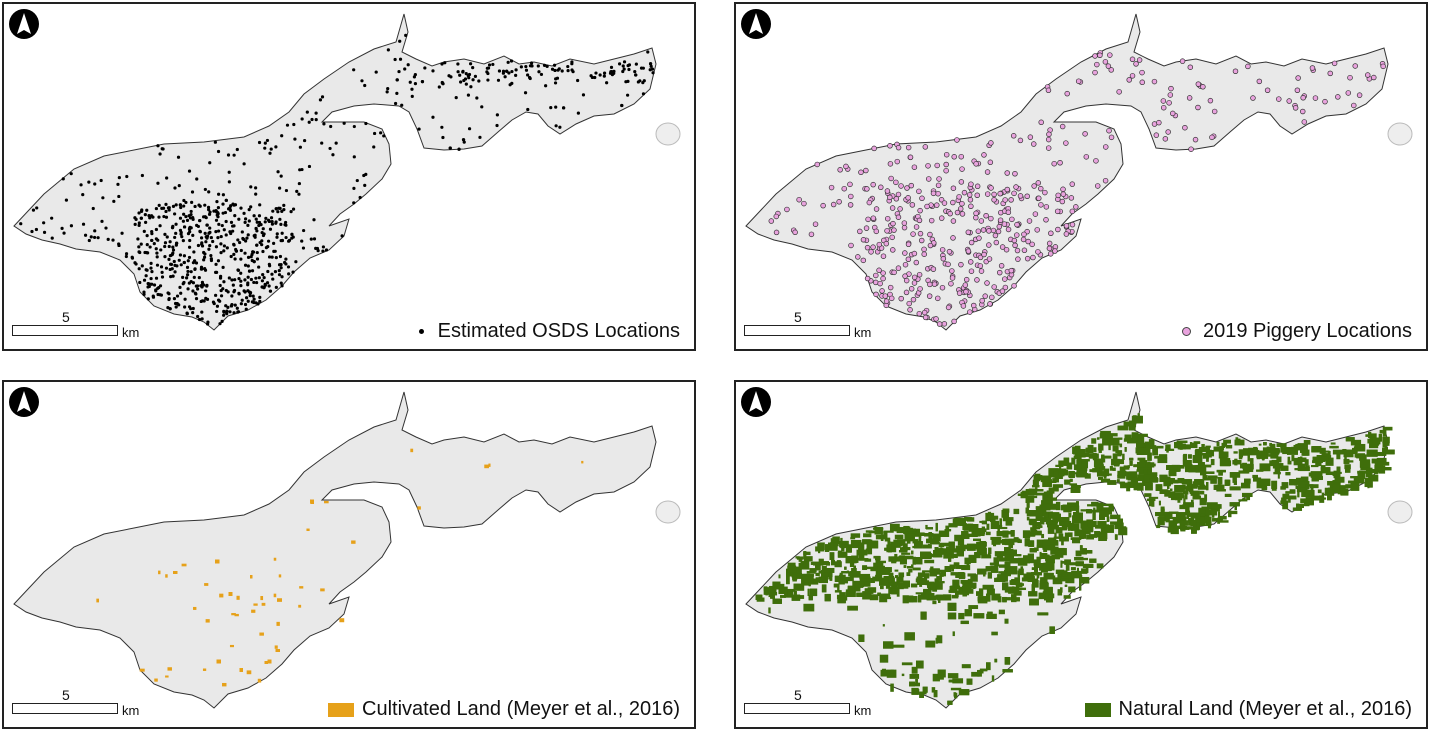  I want to click on legend-label: Estimated OSDS Locations, so click(558, 331).